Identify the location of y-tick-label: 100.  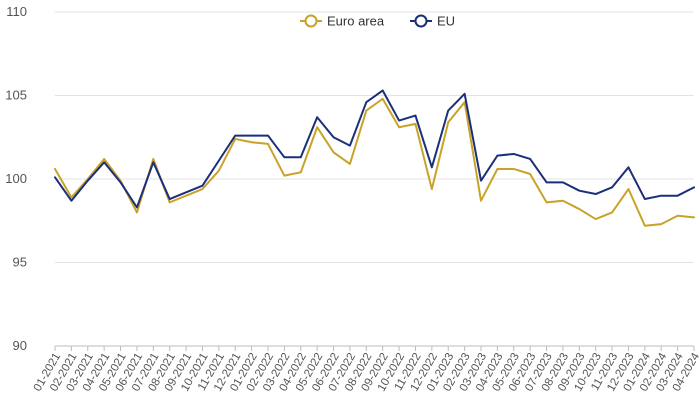
(16, 178).